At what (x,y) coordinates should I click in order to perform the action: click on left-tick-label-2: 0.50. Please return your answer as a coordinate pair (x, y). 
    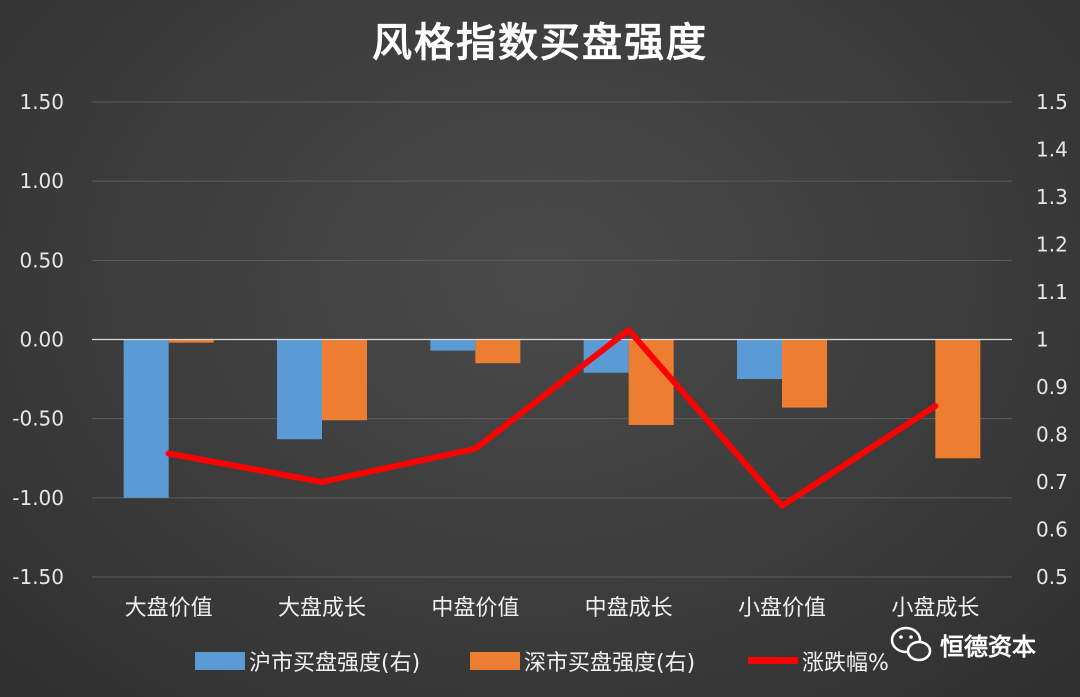
    Looking at the image, I should click on (41, 260).